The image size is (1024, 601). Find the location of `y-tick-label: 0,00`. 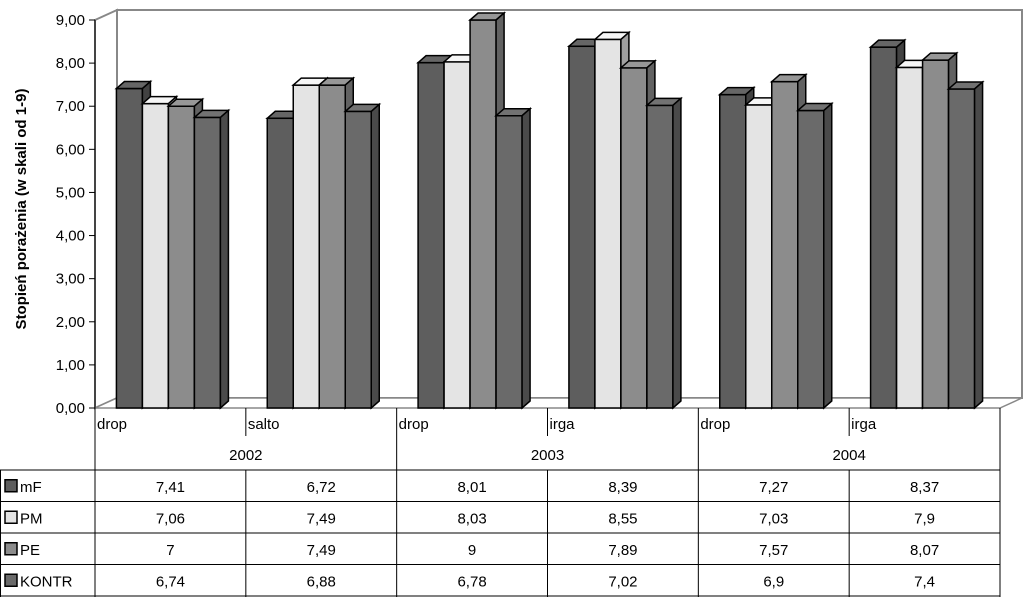

y-tick-label: 0,00 is located at coordinates (70, 408).